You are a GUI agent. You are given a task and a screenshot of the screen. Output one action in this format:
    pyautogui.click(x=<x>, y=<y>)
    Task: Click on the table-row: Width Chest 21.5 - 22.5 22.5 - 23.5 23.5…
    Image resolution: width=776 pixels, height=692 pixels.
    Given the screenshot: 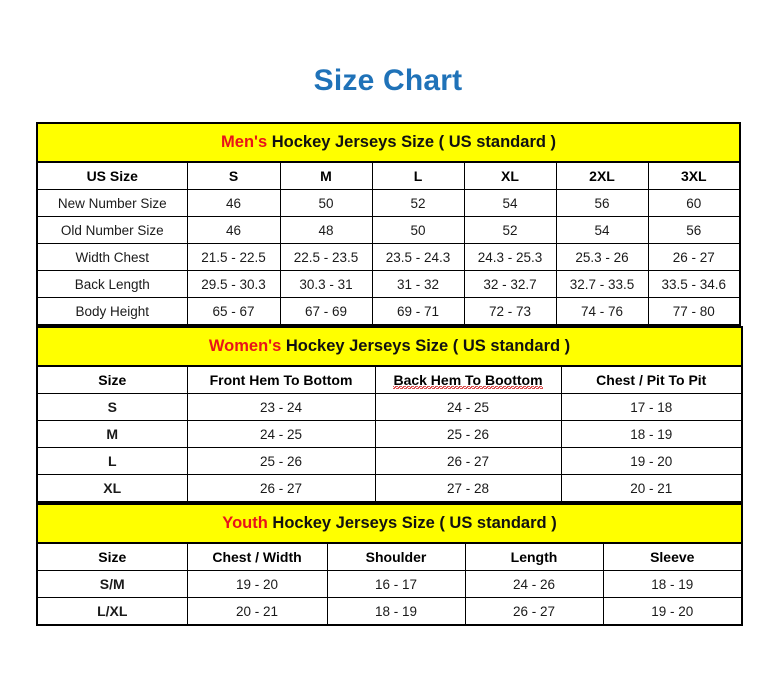 What is the action you would take?
    pyautogui.click(x=388, y=257)
    